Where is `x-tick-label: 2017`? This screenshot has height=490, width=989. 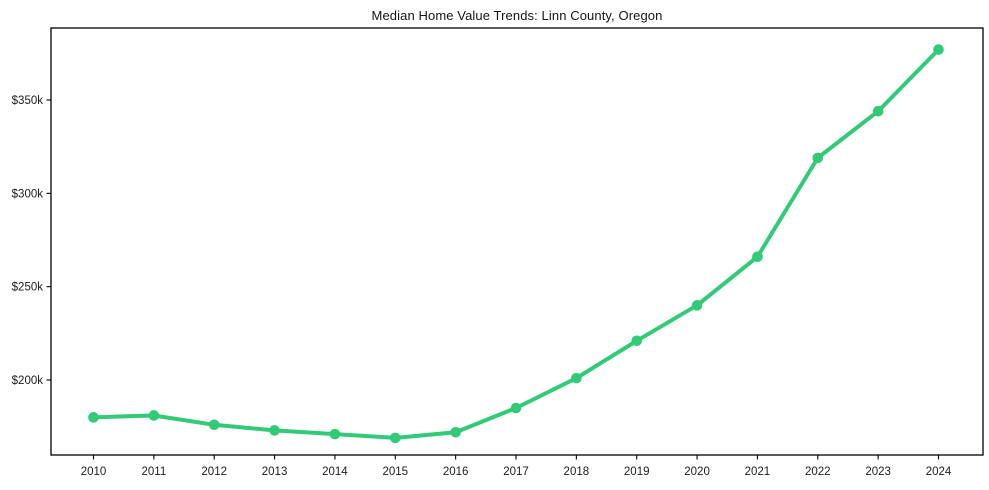
x-tick-label: 2017 is located at coordinates (516, 472).